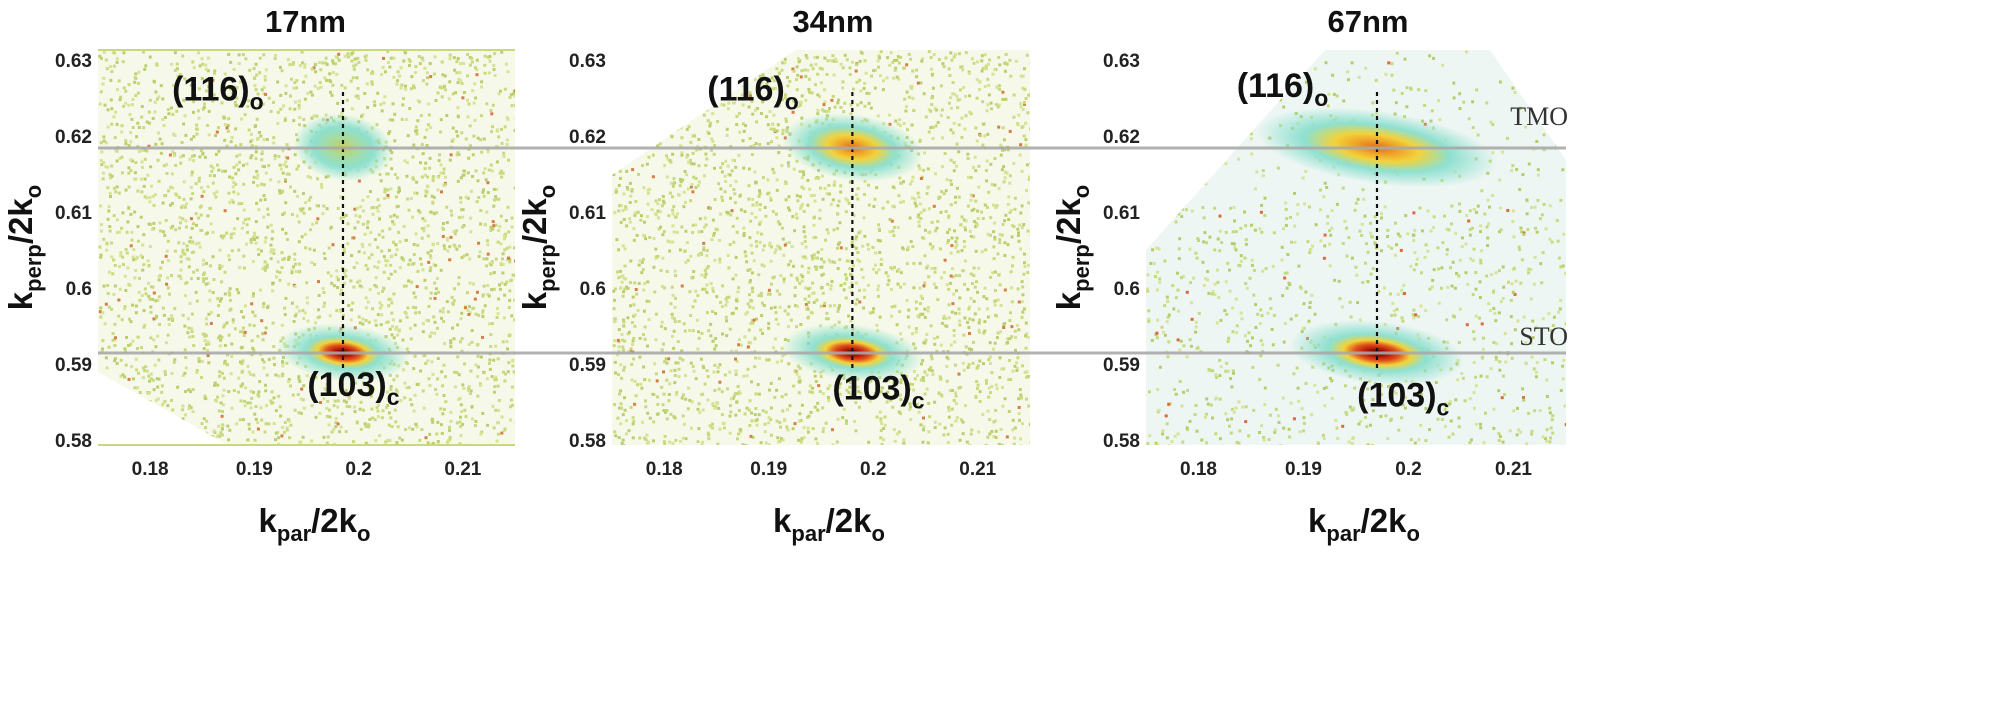 The width and height of the screenshot is (2016, 704). I want to click on panel-title: 67nm, so click(1368, 21).